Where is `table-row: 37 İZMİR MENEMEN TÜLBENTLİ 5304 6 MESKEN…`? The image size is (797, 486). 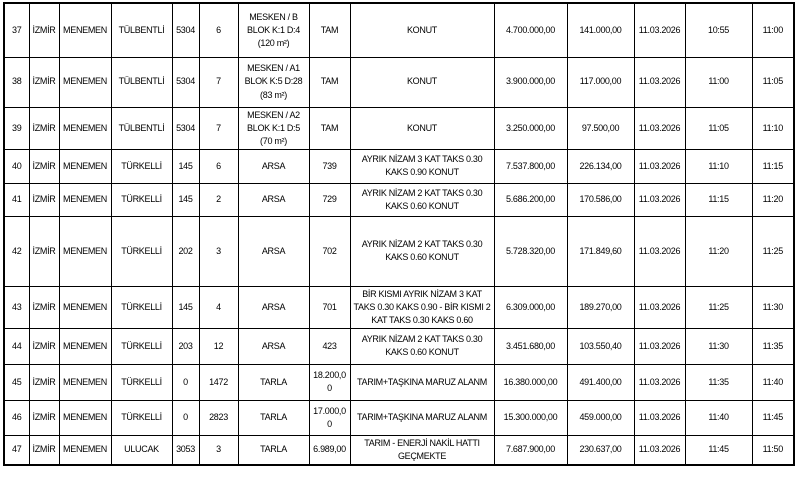
table-row: 37 İZMİR MENEMEN TÜLBENTLİ 5304 6 MESKEN… is located at coordinates (399, 30).